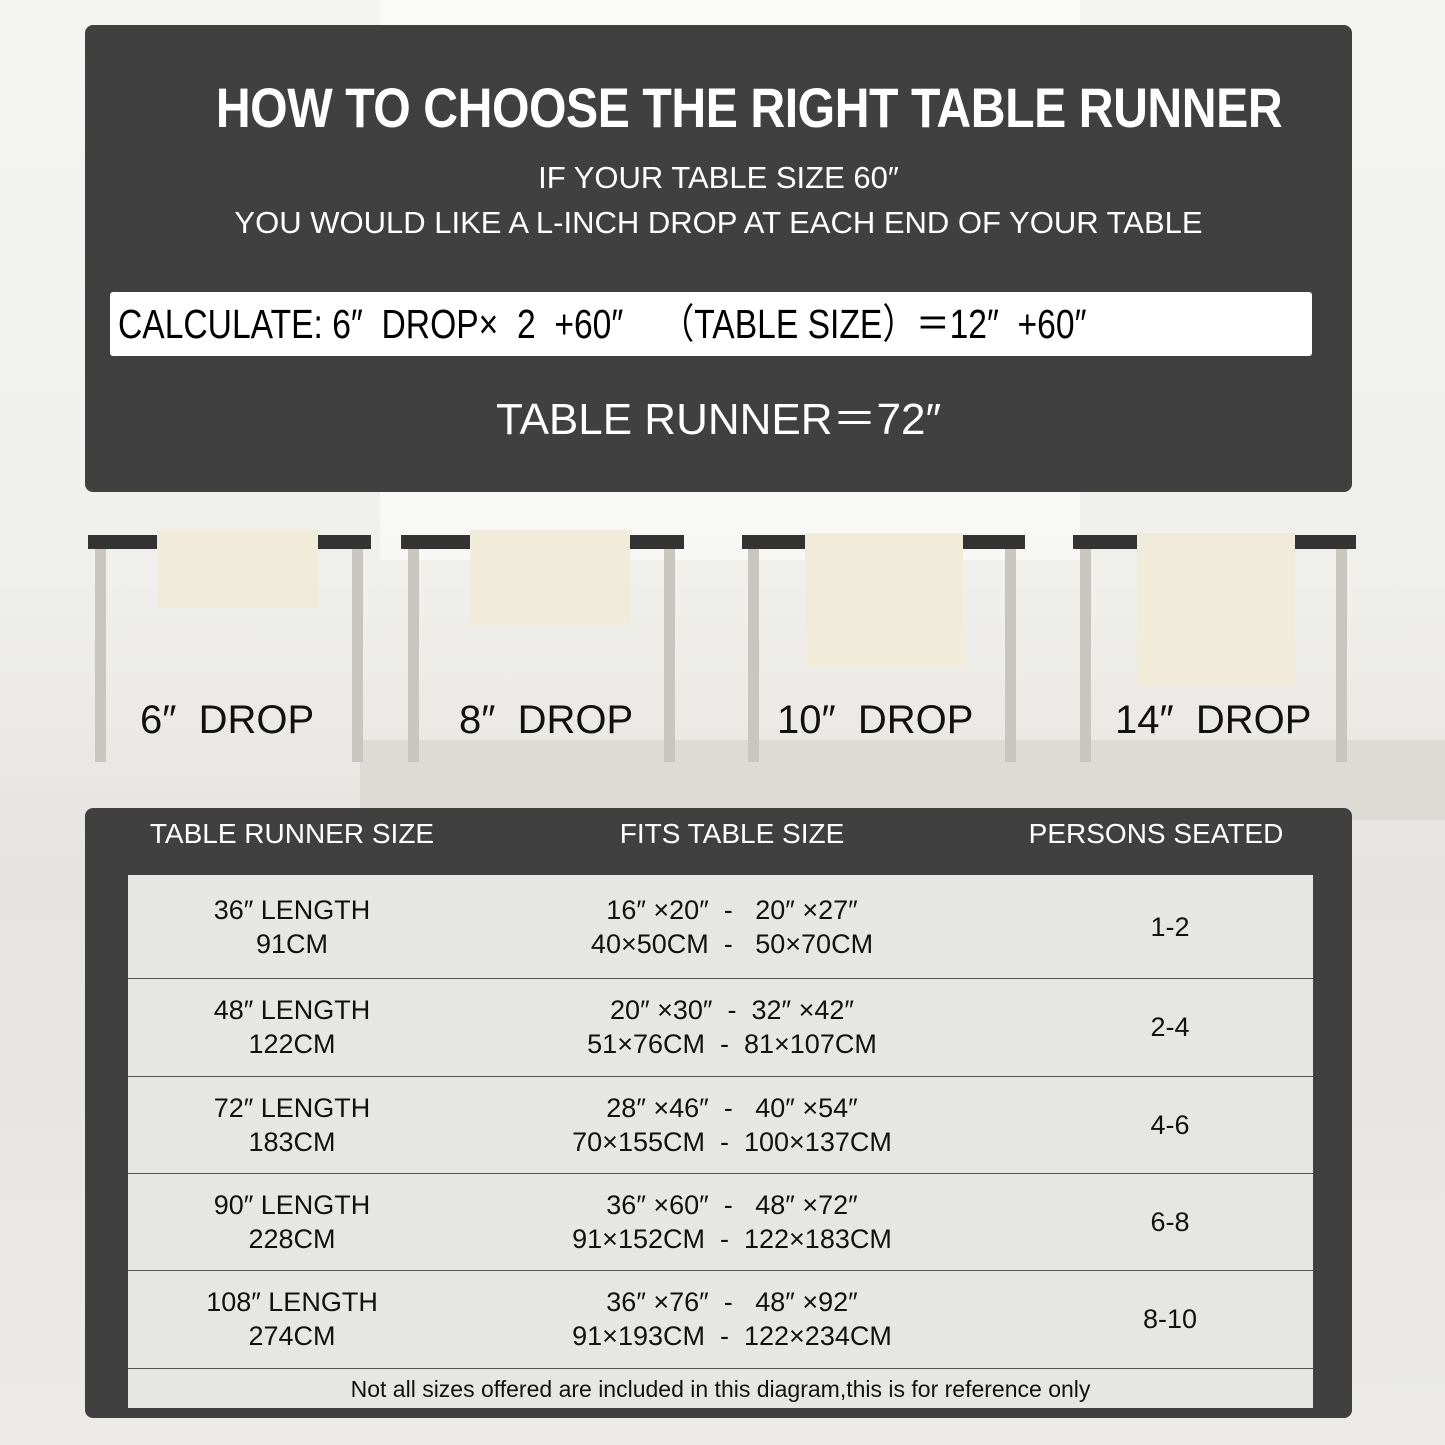 The height and width of the screenshot is (1445, 1445). I want to click on fits-size: 36″ ×76″ - 48″ ×92″ 91×193CM - 122×234CM, so click(732, 1319).